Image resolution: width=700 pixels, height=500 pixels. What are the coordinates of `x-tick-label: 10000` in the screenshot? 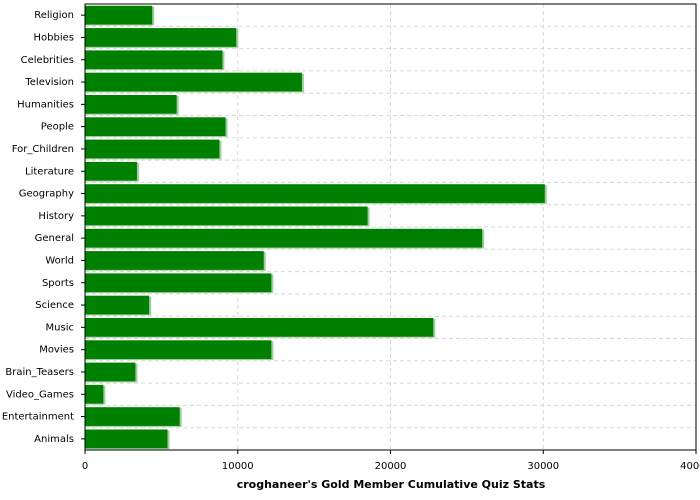 It's located at (238, 466).